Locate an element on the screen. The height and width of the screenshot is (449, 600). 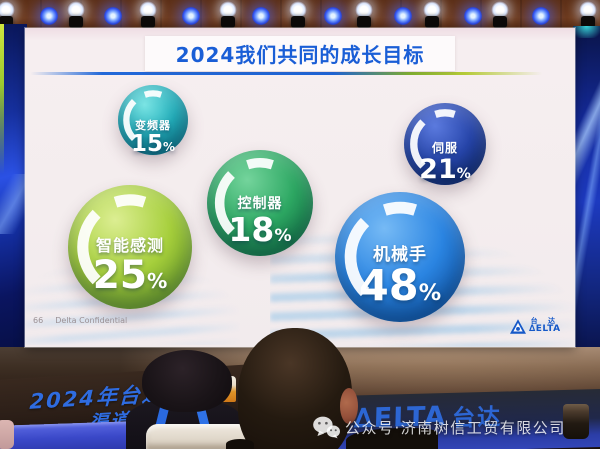
delta-logo-text: 台 达 ∆ELTA is located at coordinates (545, 326).